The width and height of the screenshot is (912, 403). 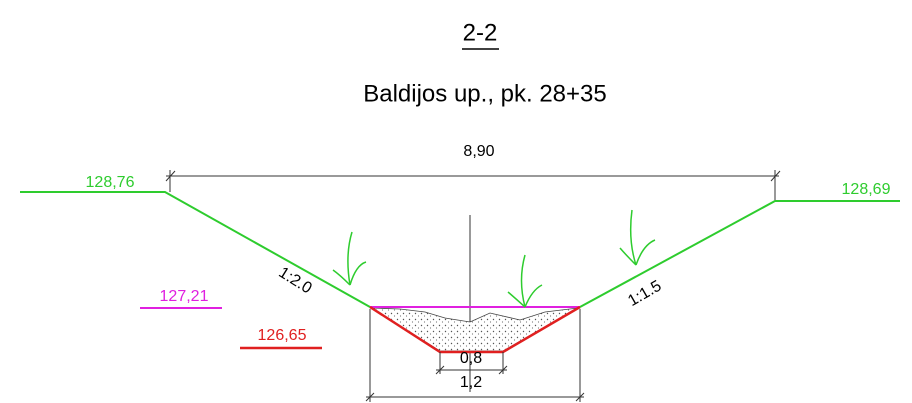 I want to click on grass, so click(x=494, y=258).